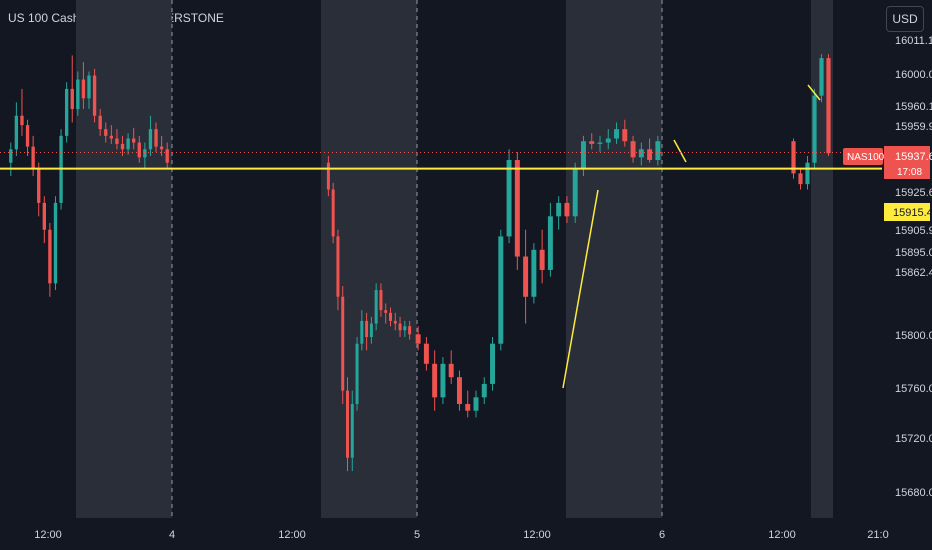 Image resolution: width=932 pixels, height=550 pixels. Describe the element at coordinates (913, 389) in the screenshot. I see `y-tick-label: 15760.0` at that location.